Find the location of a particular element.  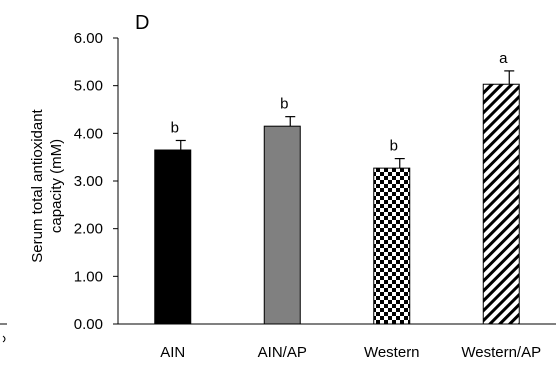

y-tick-label: 4.00 is located at coordinates (88, 133).